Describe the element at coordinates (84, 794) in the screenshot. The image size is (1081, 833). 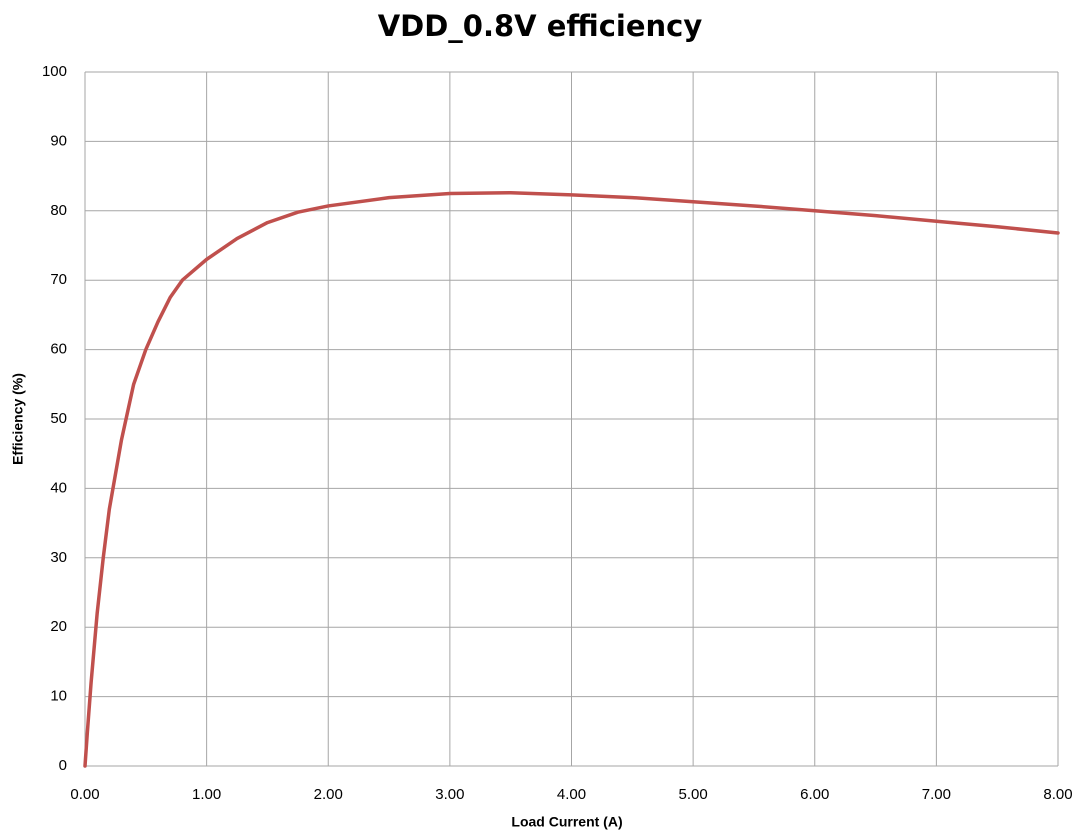
I see `x-tick-label: 0.00` at that location.